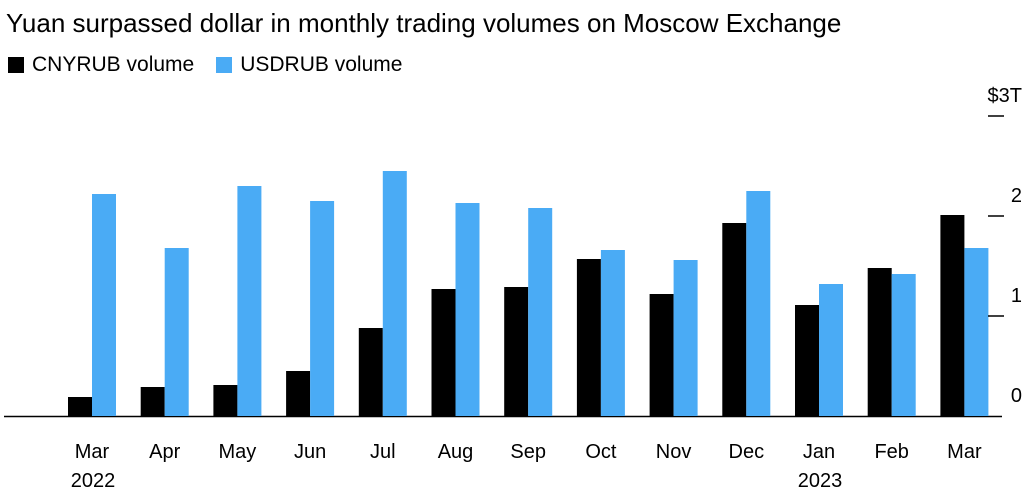  Describe the element at coordinates (964, 452) in the screenshot. I see `x-tick-label-12: Mar` at that location.